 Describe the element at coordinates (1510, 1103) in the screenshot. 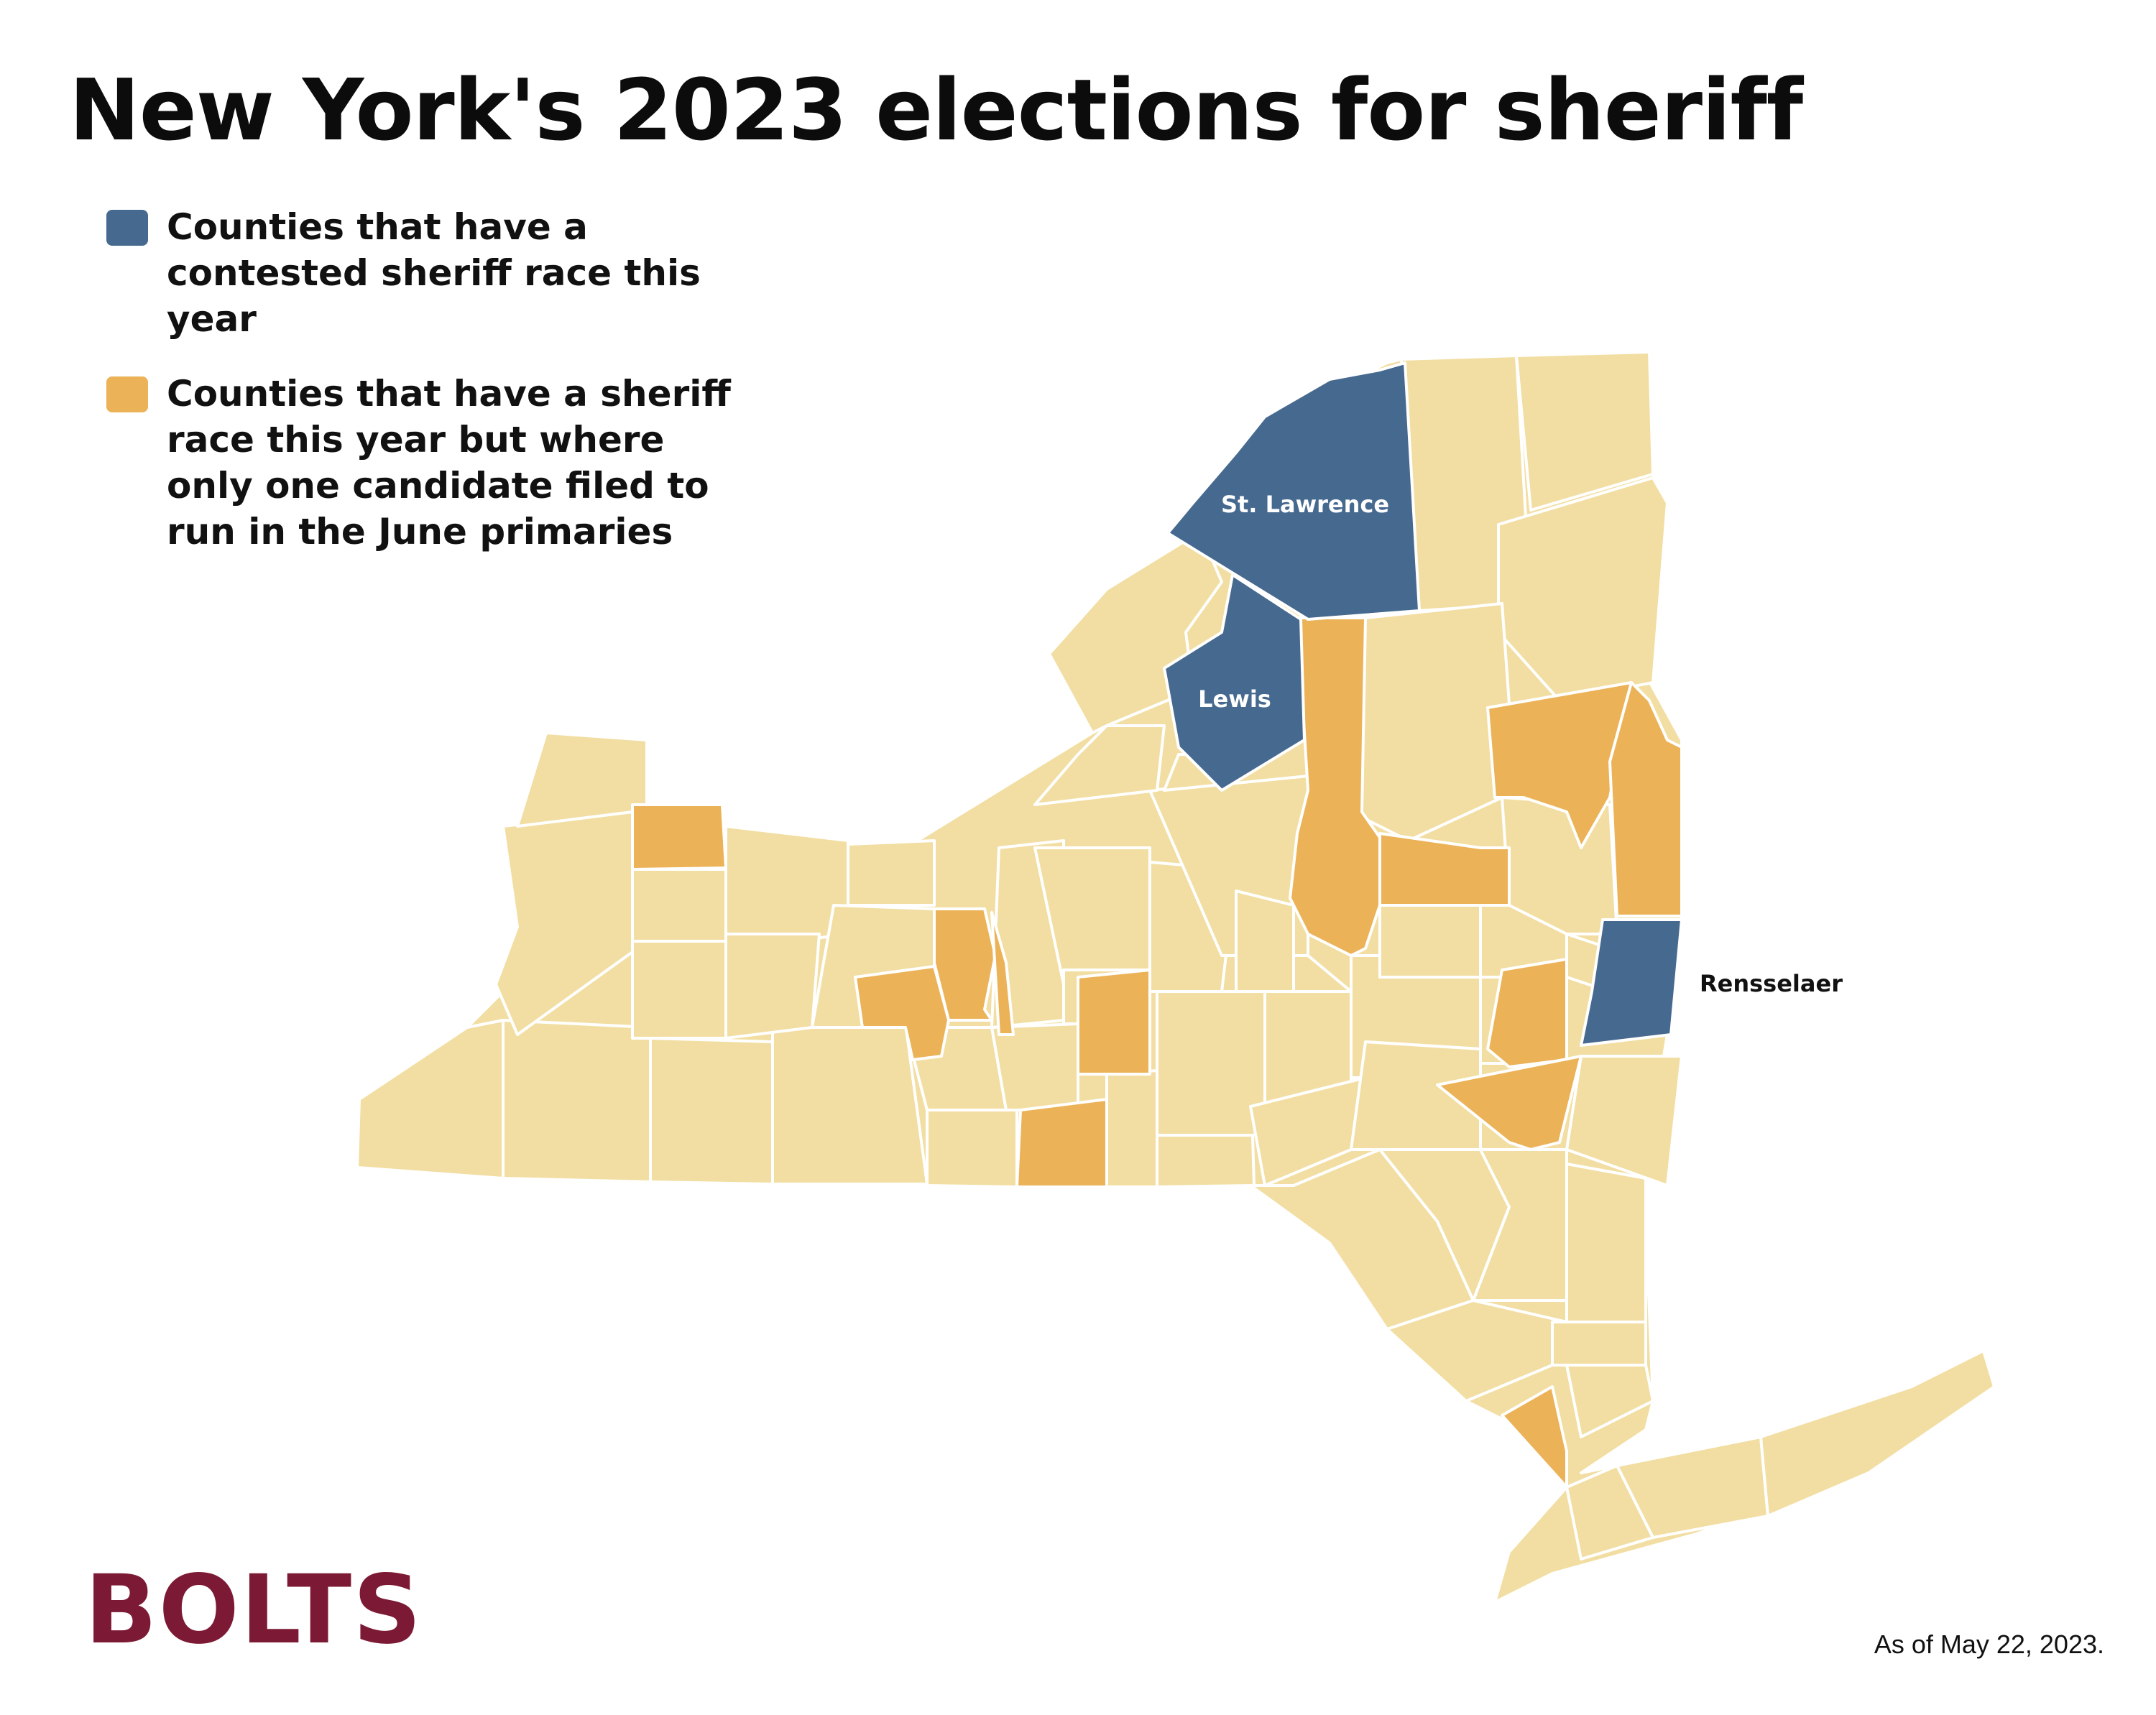

I see `county-uncontested-greene` at that location.